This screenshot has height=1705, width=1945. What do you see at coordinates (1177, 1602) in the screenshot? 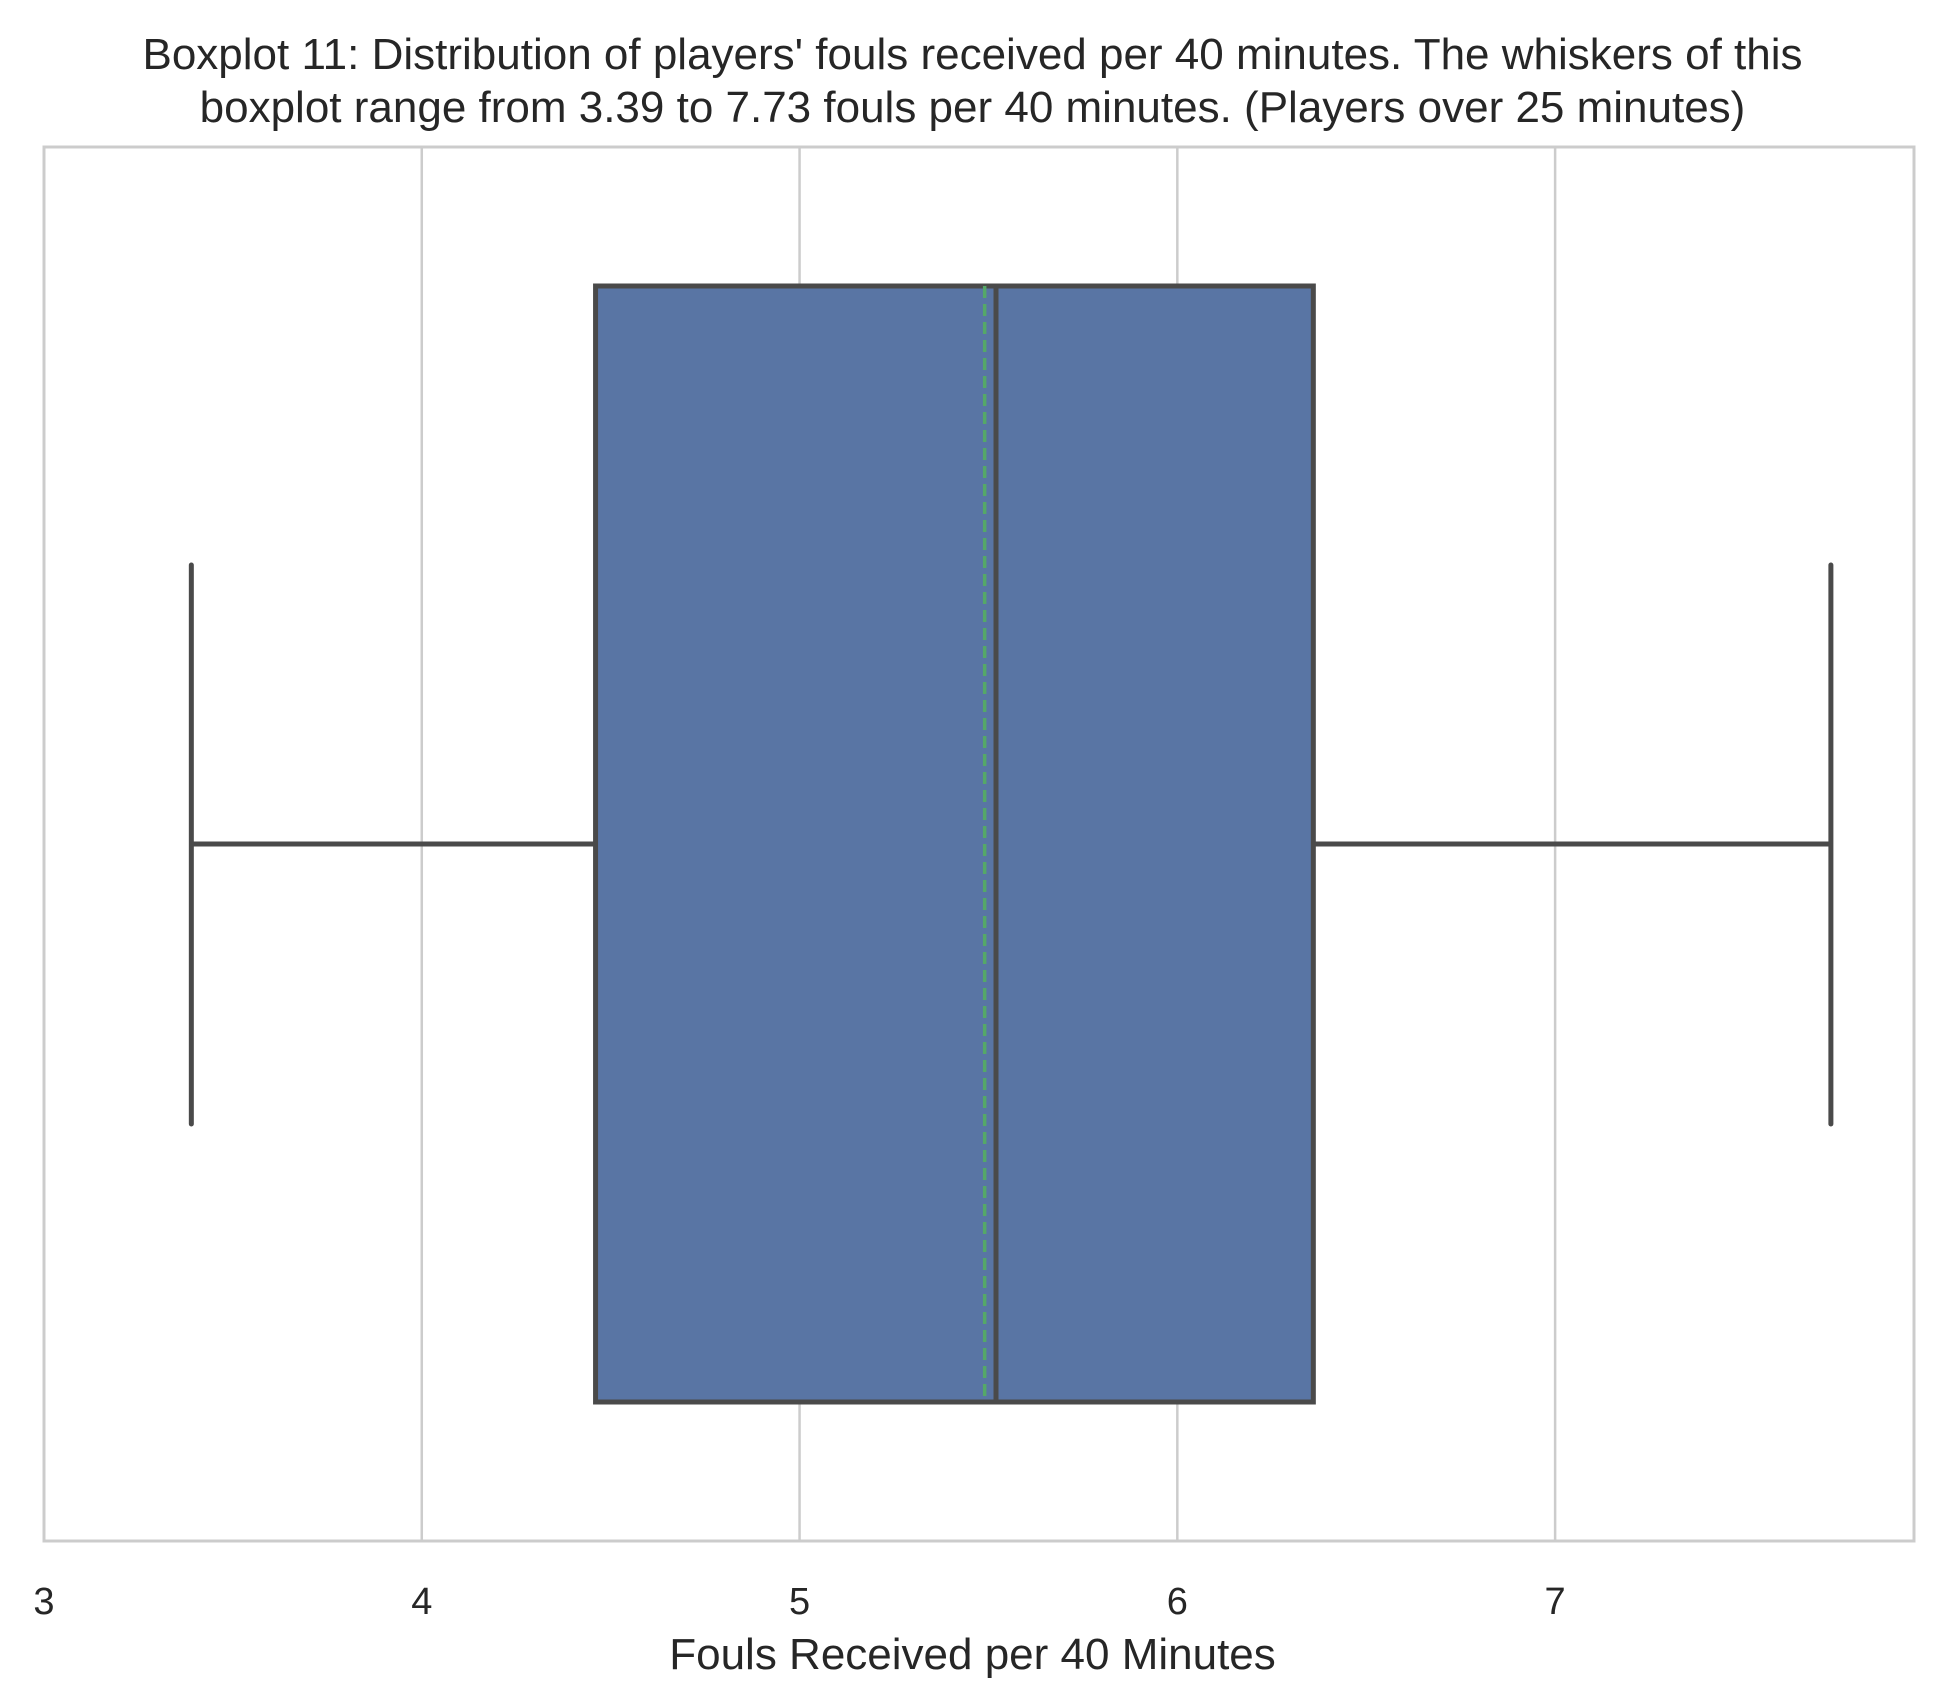
I see `x-tick-label-6: 6` at bounding box center [1177, 1602].